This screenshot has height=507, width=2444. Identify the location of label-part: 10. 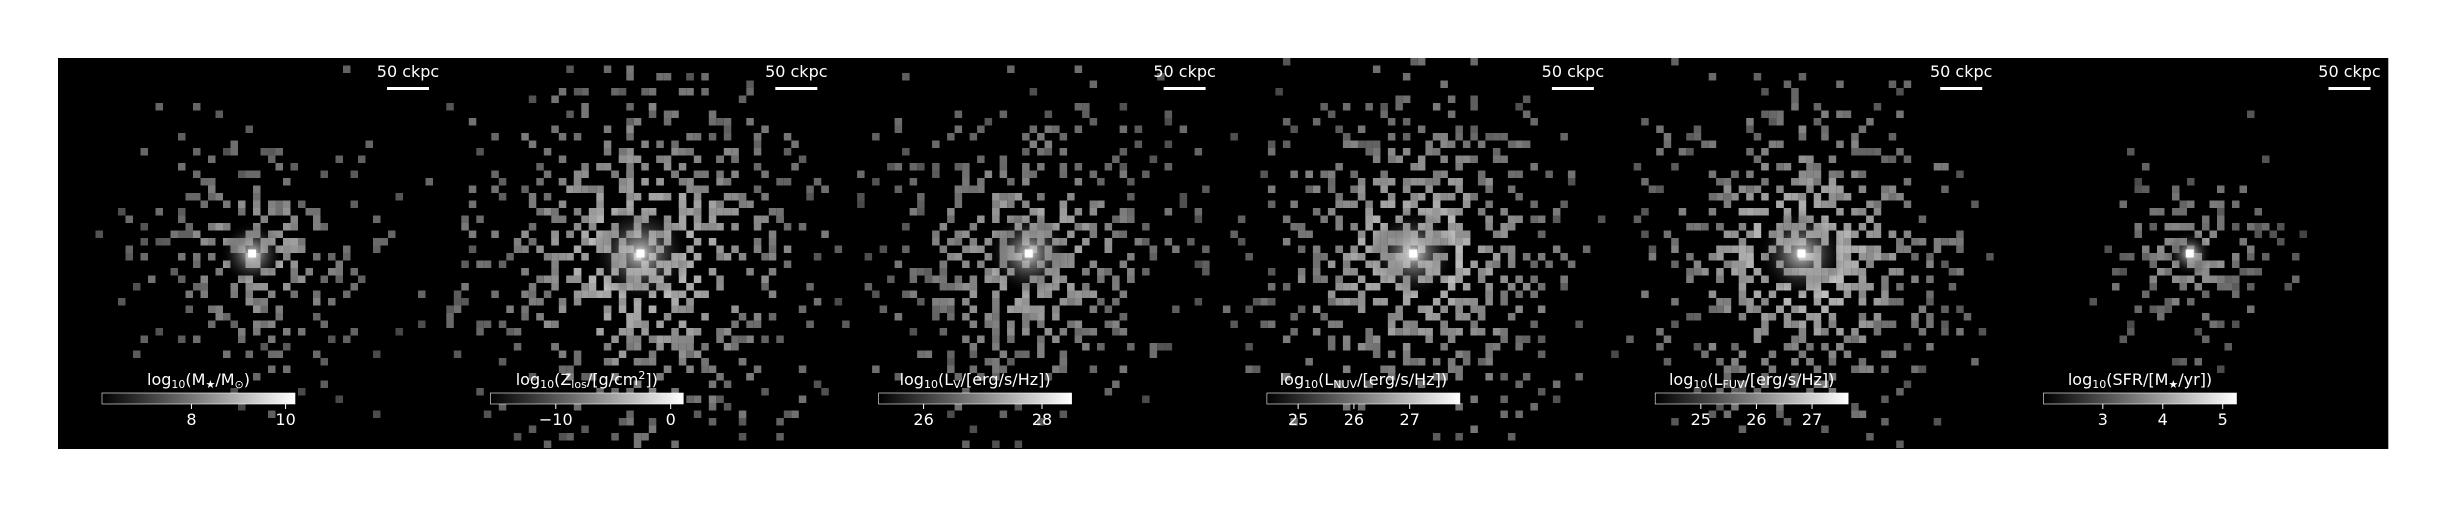
(1311, 384).